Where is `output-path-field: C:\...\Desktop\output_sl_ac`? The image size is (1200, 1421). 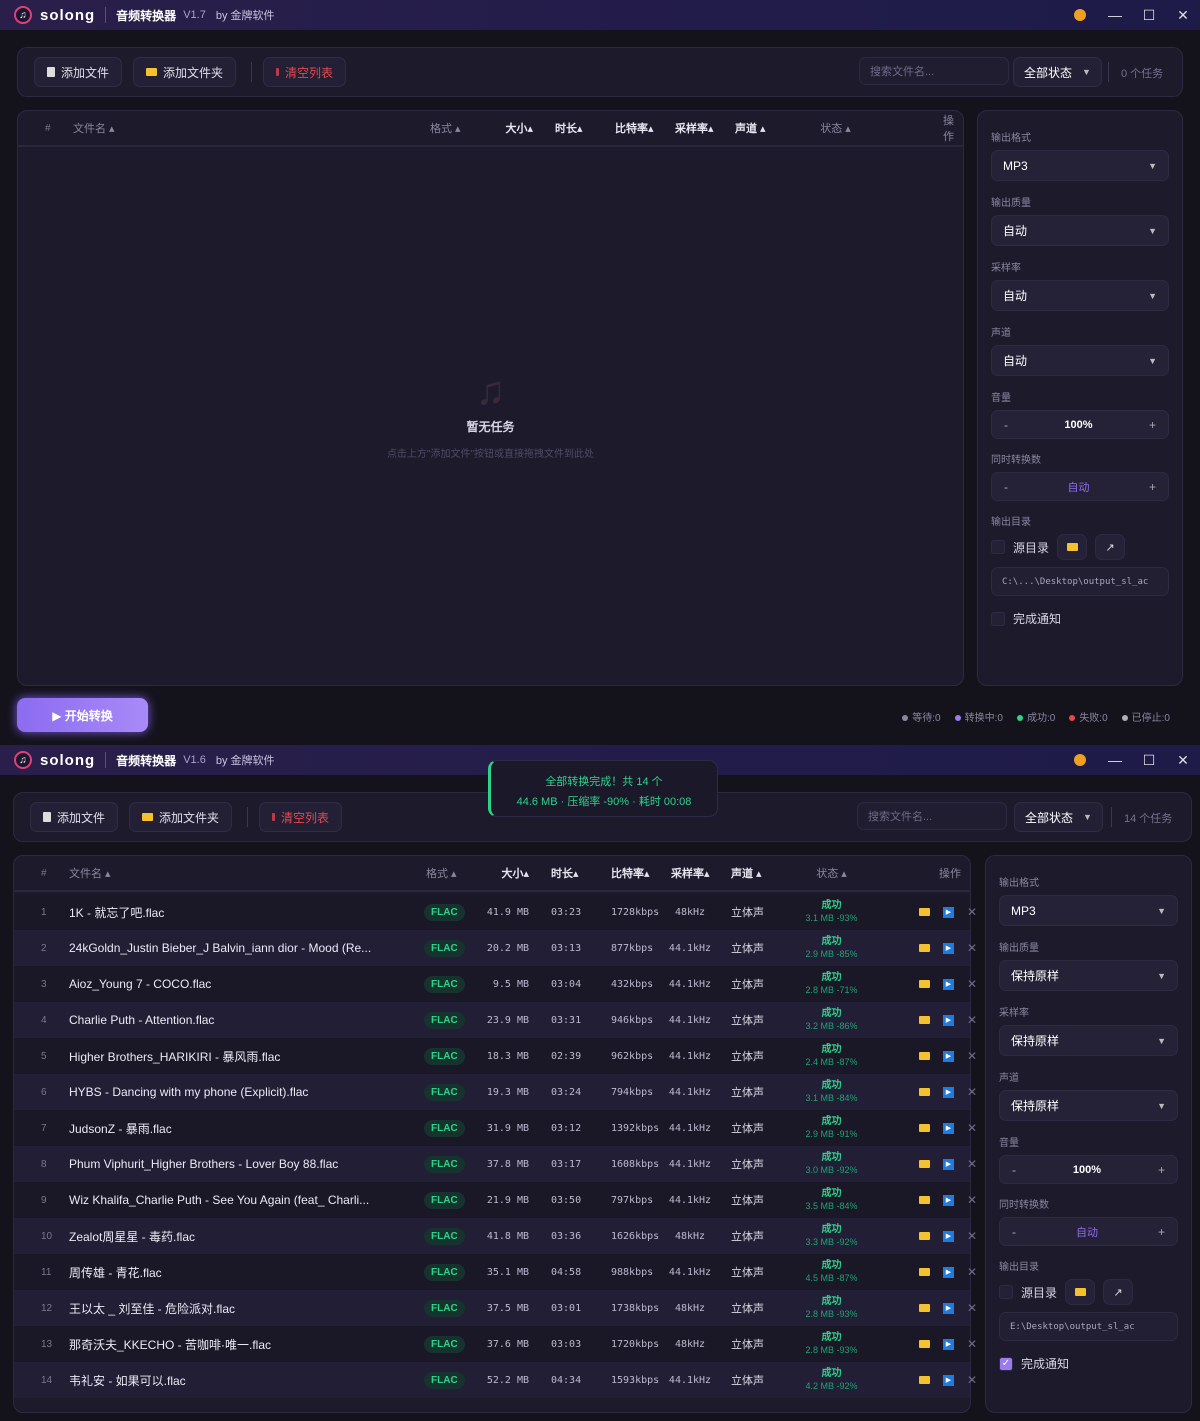 output-path-field: C:\...\Desktop\output_sl_ac is located at coordinates (1080, 581).